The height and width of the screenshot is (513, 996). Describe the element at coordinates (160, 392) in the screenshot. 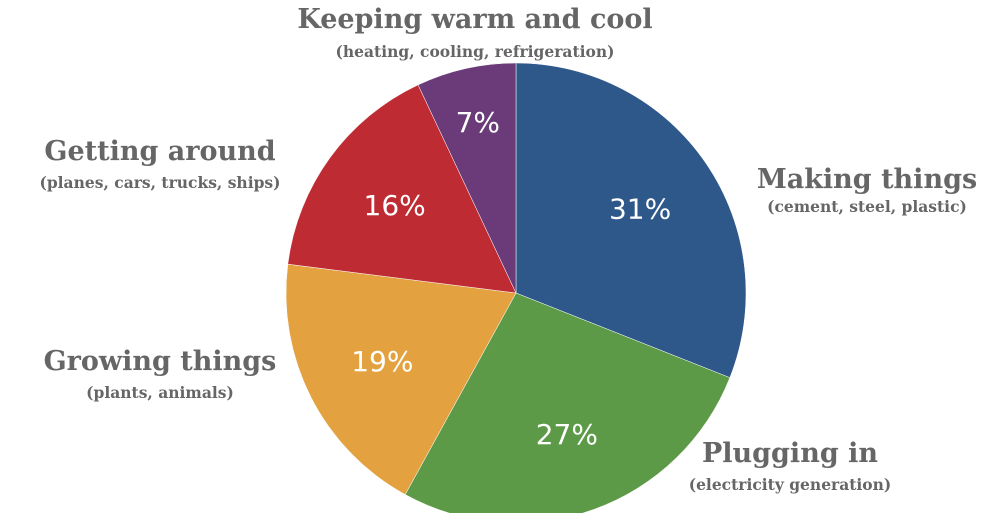

I see `category-sublabel-growing-things: (plants, animals)` at that location.